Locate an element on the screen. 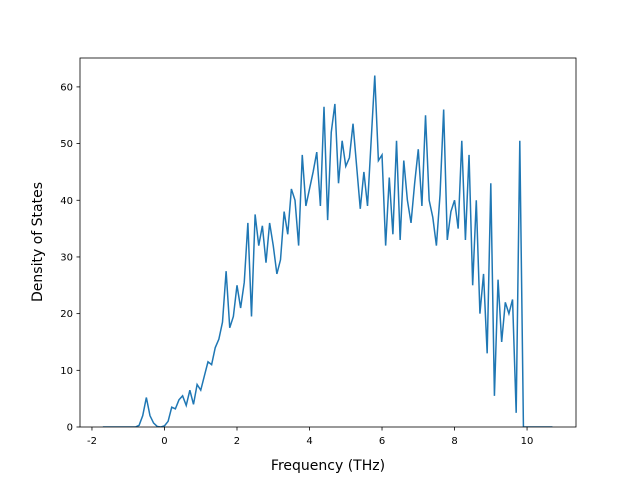 The width and height of the screenshot is (640, 480). x-axis-label: Frequency (THz) is located at coordinates (328, 466).